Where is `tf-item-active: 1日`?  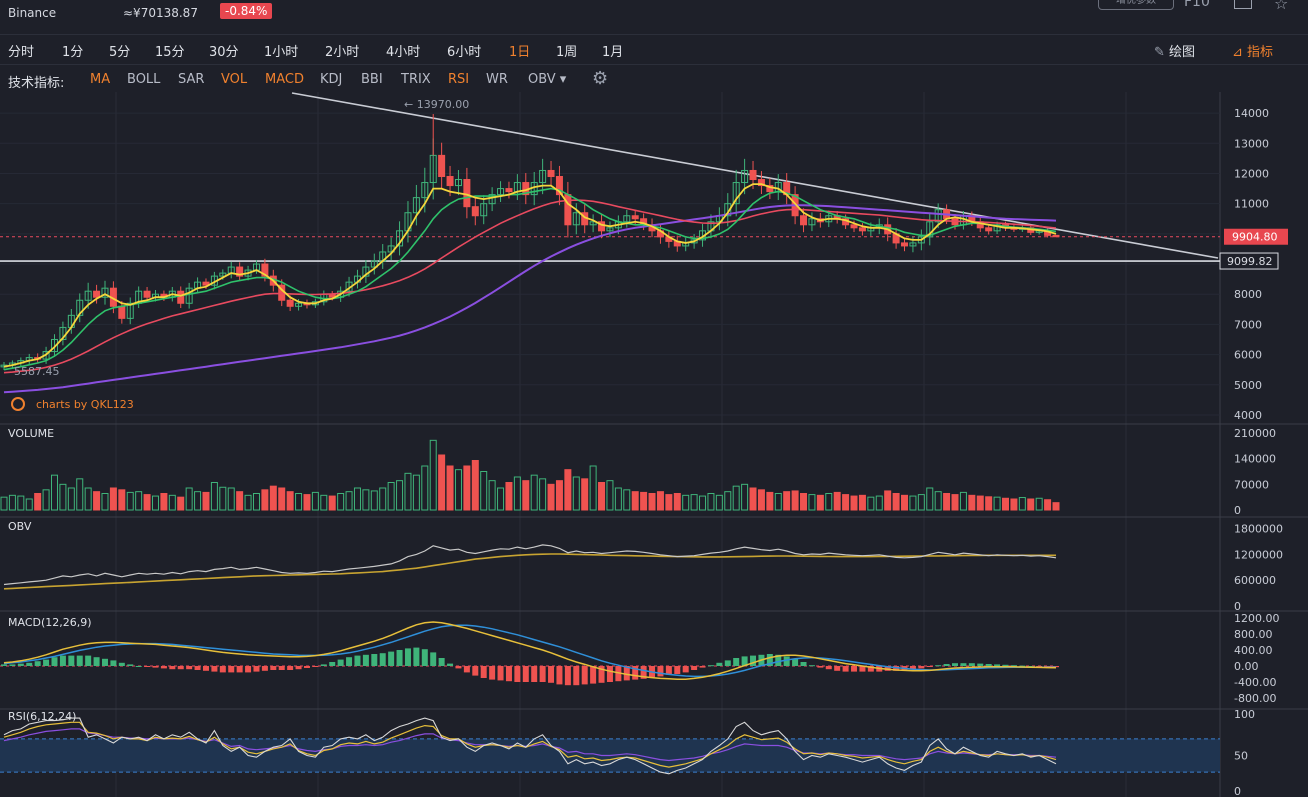
tf-item-active: 1日 is located at coordinates (520, 52).